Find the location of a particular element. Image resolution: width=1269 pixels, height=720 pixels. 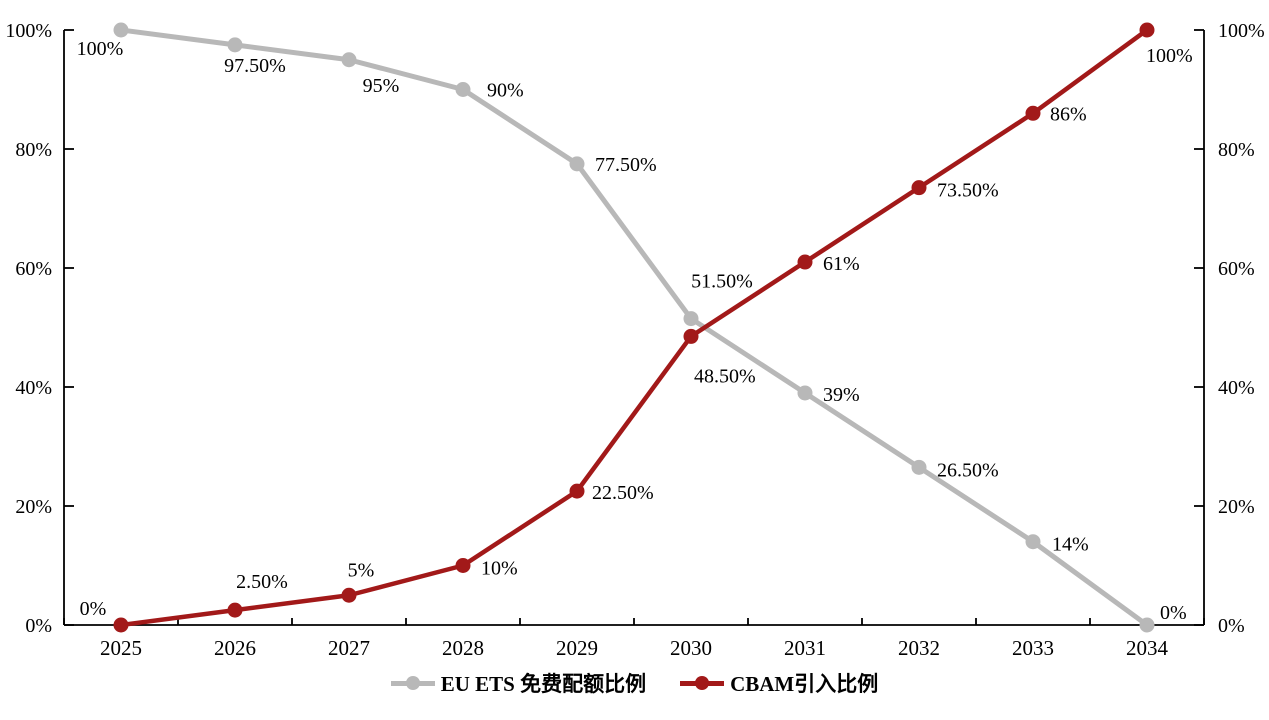

x-axis-label: 2031 is located at coordinates (805, 648).